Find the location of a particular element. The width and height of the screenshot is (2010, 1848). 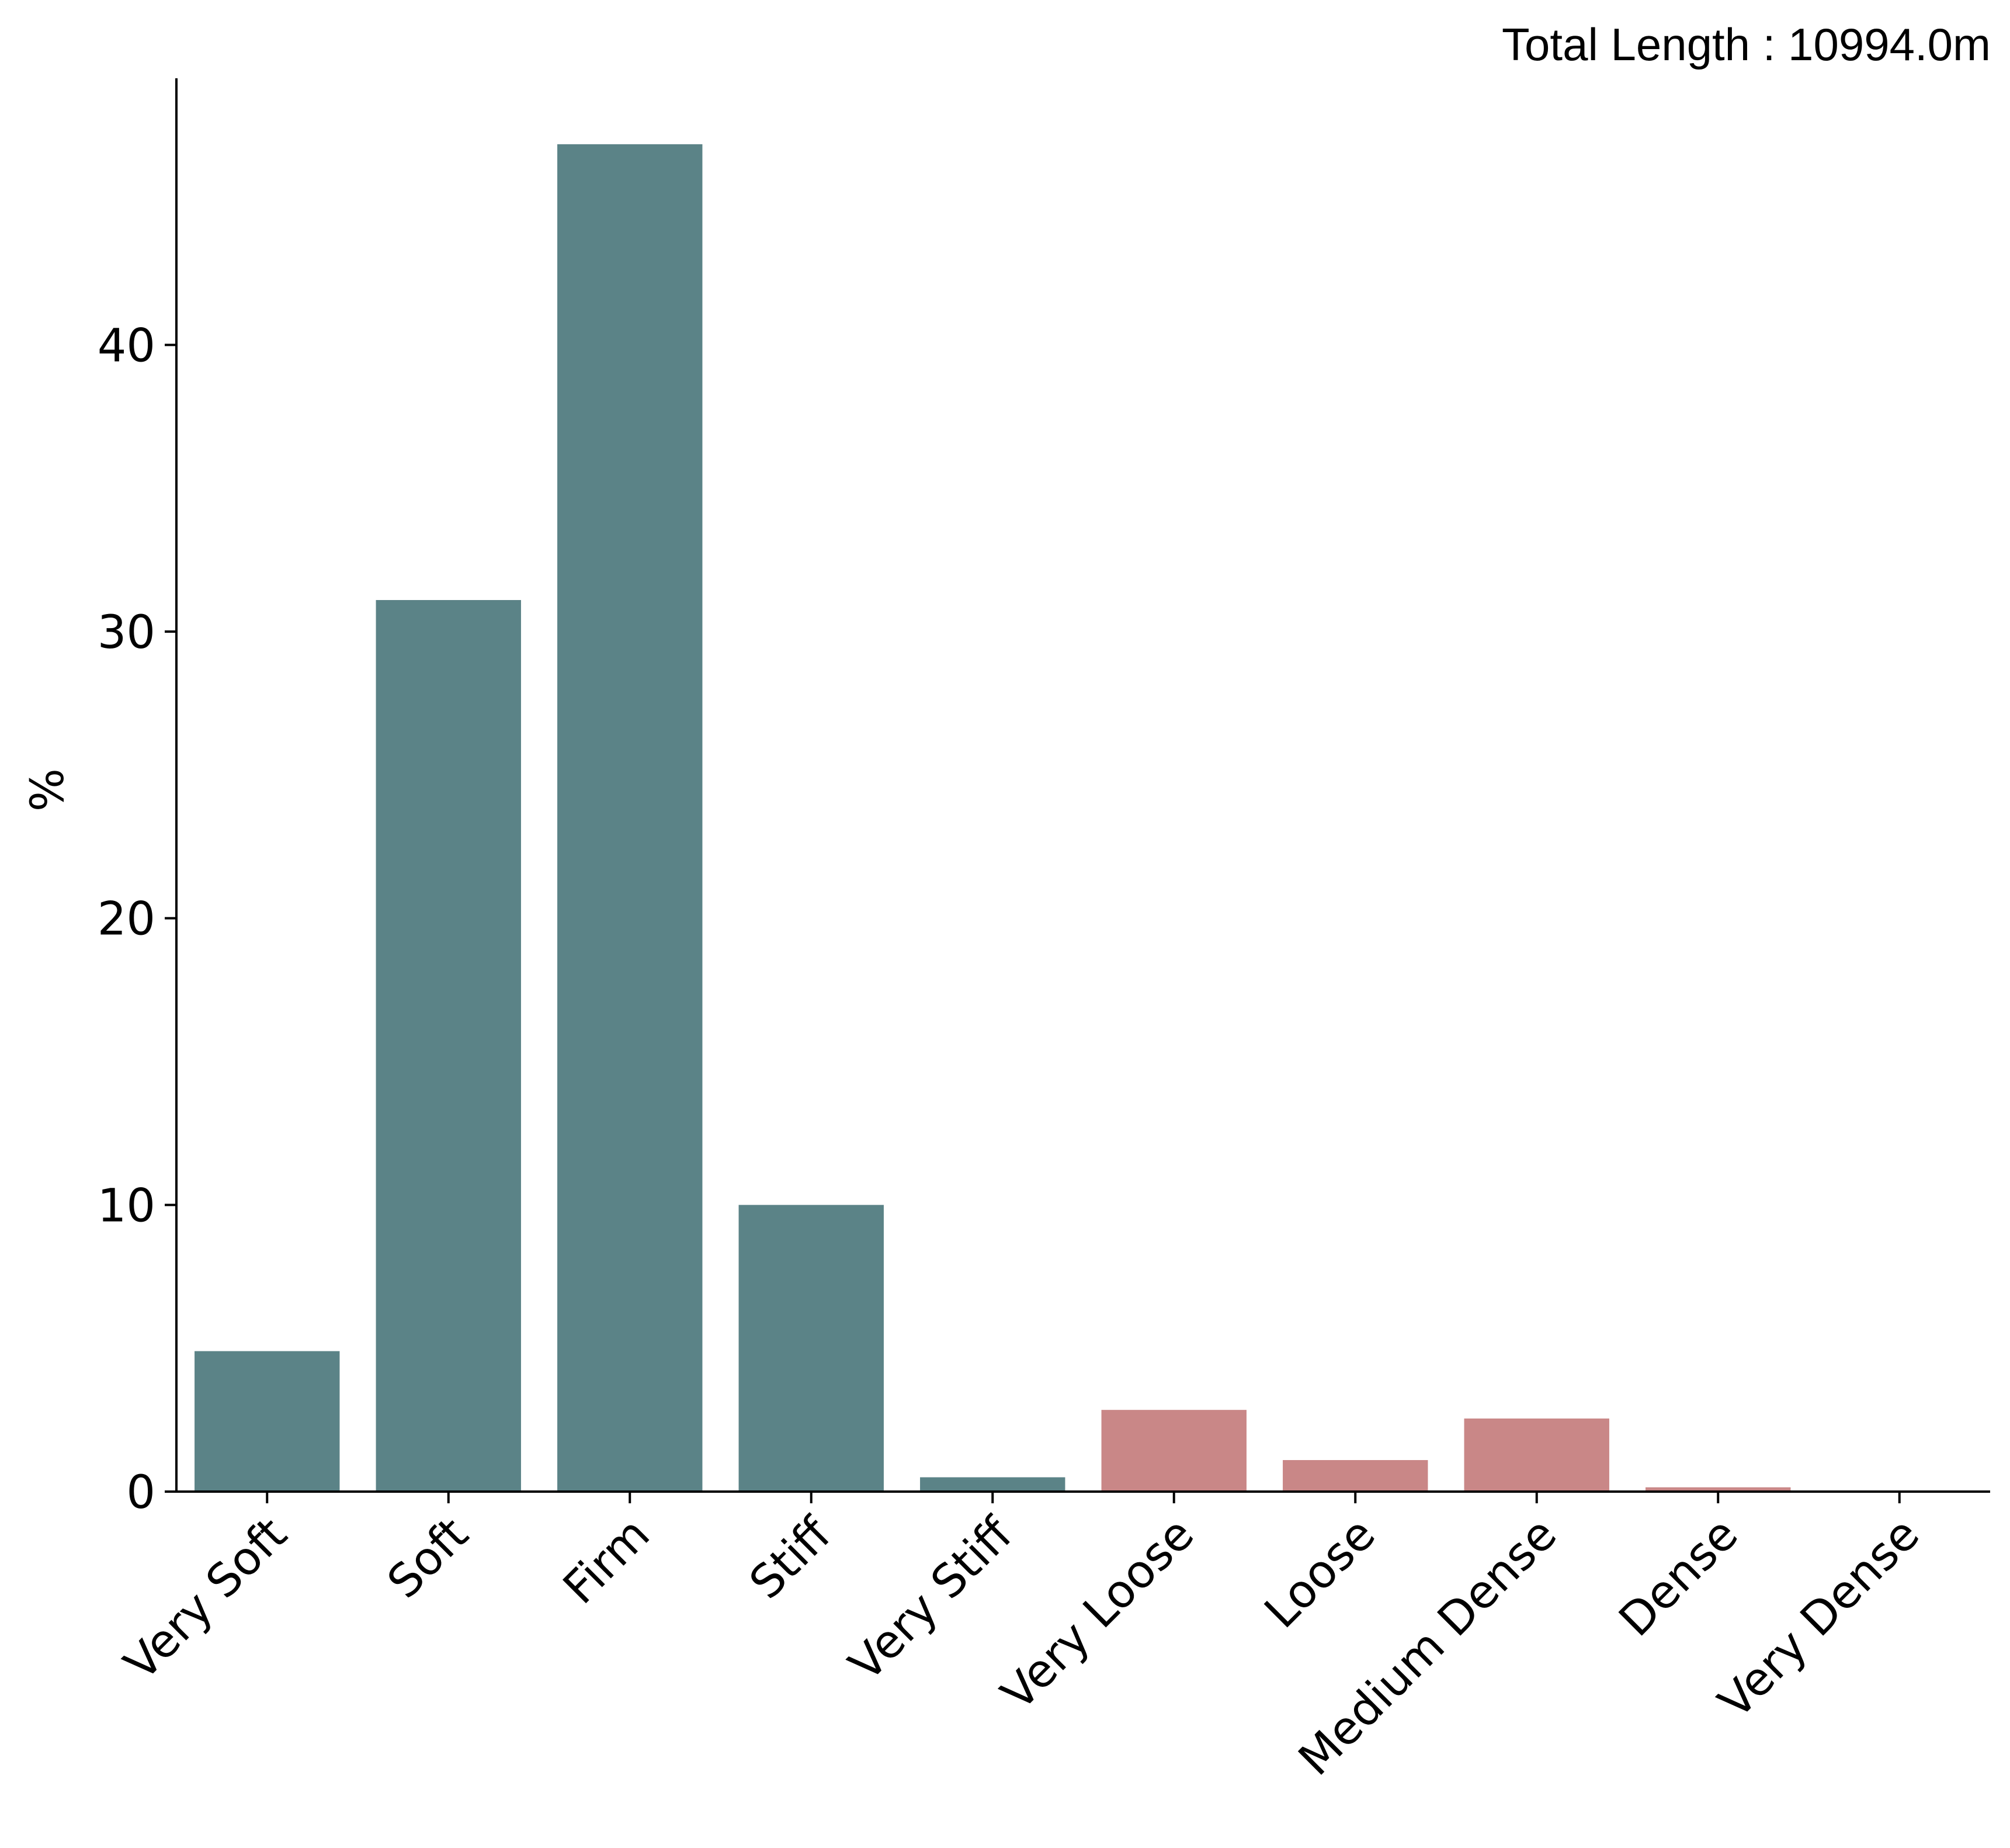

x-tick-label: Very Soft is located at coordinates (205, 1600).